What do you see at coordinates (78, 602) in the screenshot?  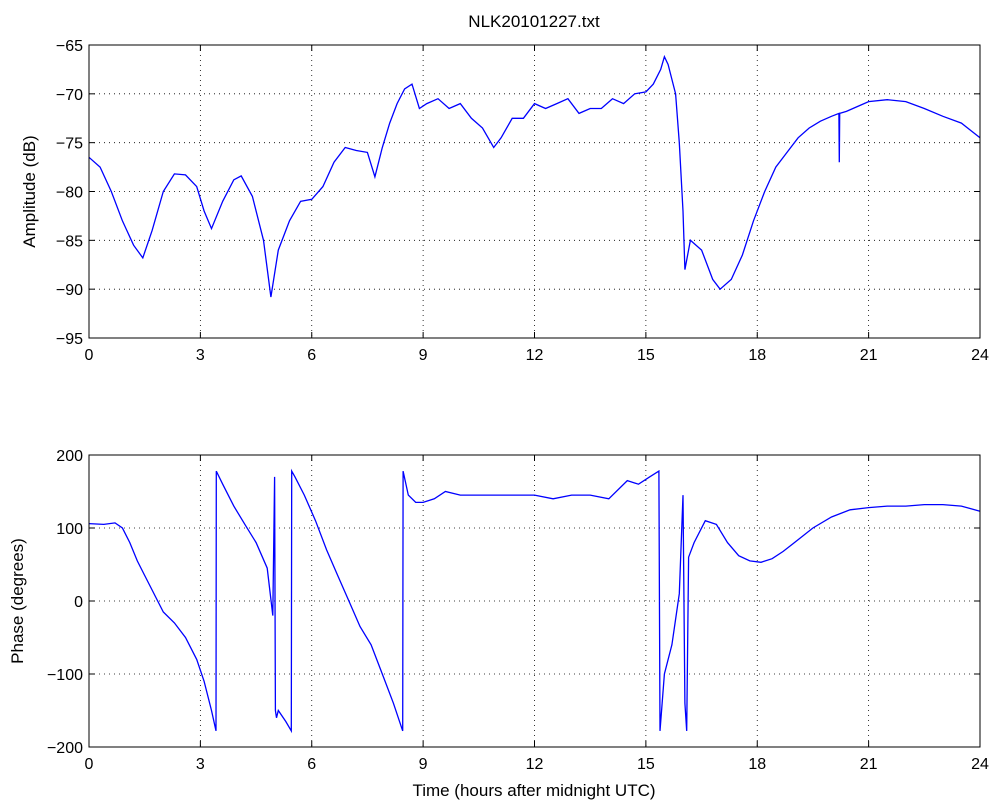 I see `phase-y-tick-label: 0` at bounding box center [78, 602].